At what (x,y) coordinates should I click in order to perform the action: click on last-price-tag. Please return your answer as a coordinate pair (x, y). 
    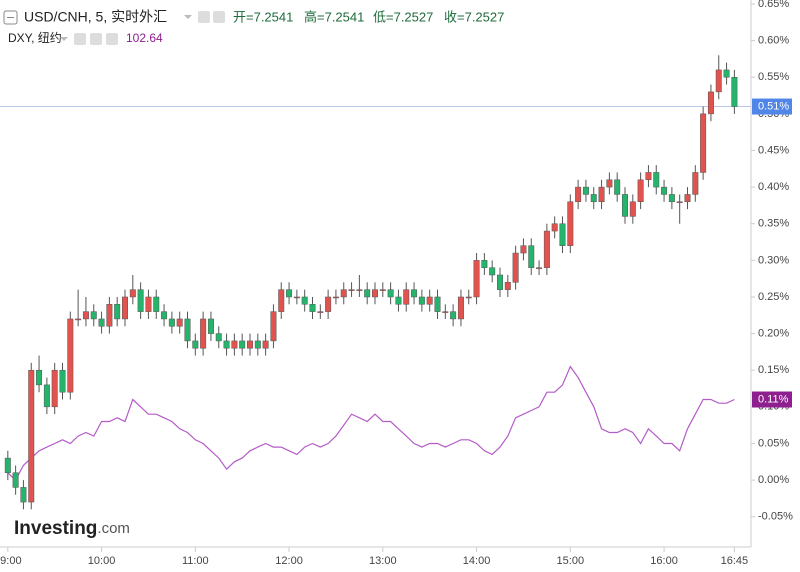
    Looking at the image, I should click on (772, 106).